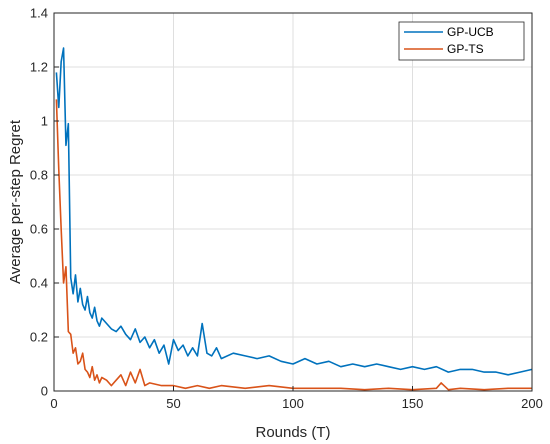 The height and width of the screenshot is (444, 550). Describe the element at coordinates (39, 175) in the screenshot. I see `y-tick-label: 0.8` at that location.